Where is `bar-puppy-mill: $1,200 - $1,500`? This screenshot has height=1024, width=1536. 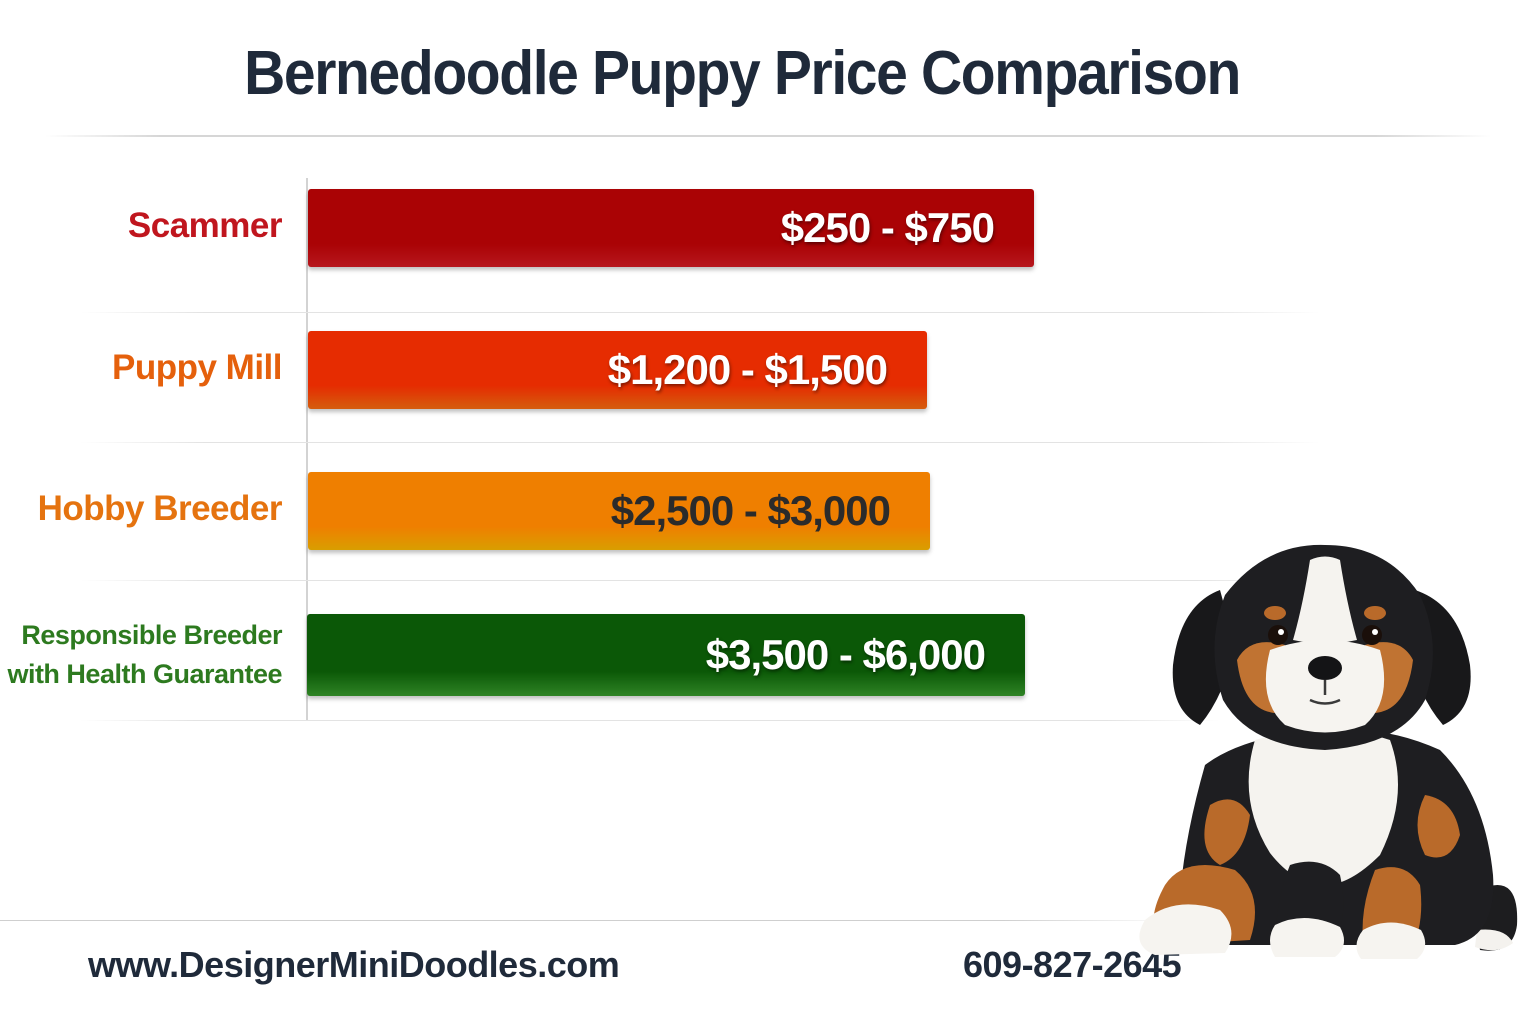 bar-puppy-mill: $1,200 - $1,500 is located at coordinates (617, 370).